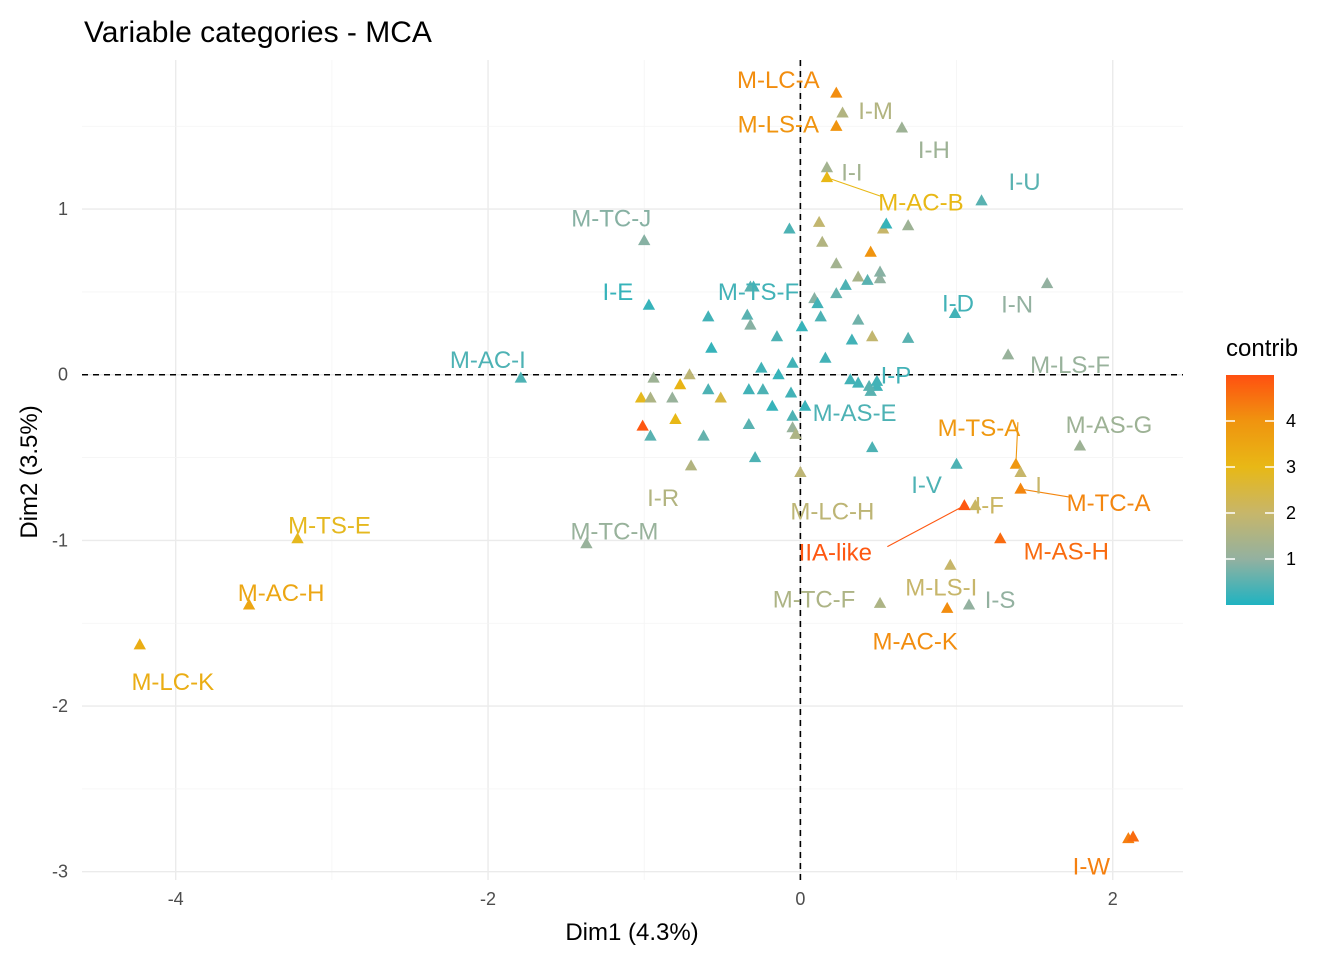 The width and height of the screenshot is (1344, 960). Describe the element at coordinates (1066, 552) in the screenshot. I see `point-label: M-AS-H` at that location.